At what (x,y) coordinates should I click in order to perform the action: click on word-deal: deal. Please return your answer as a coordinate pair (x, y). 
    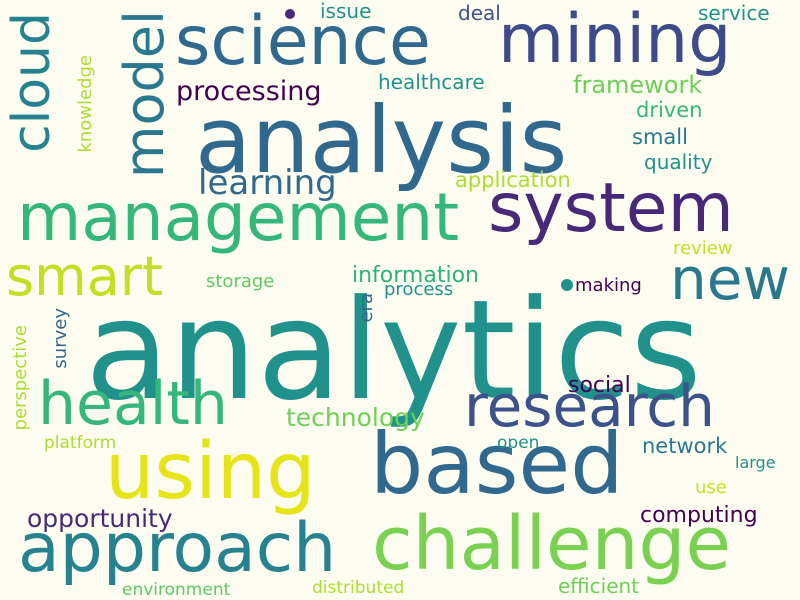
    Looking at the image, I should click on (479, 13).